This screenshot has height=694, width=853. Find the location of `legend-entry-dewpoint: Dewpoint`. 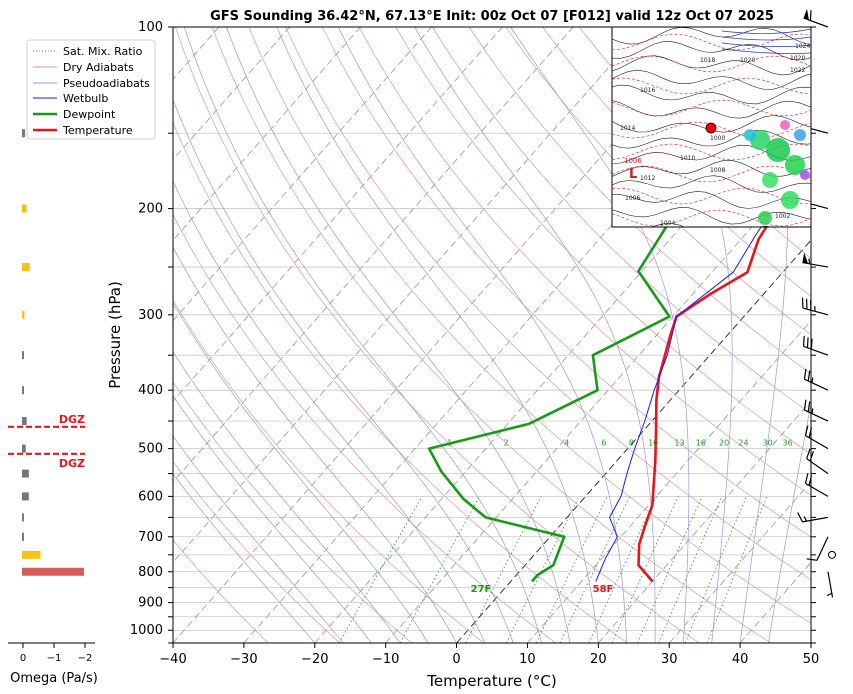

legend-entry-dewpoint: Dewpoint is located at coordinates (89, 114).